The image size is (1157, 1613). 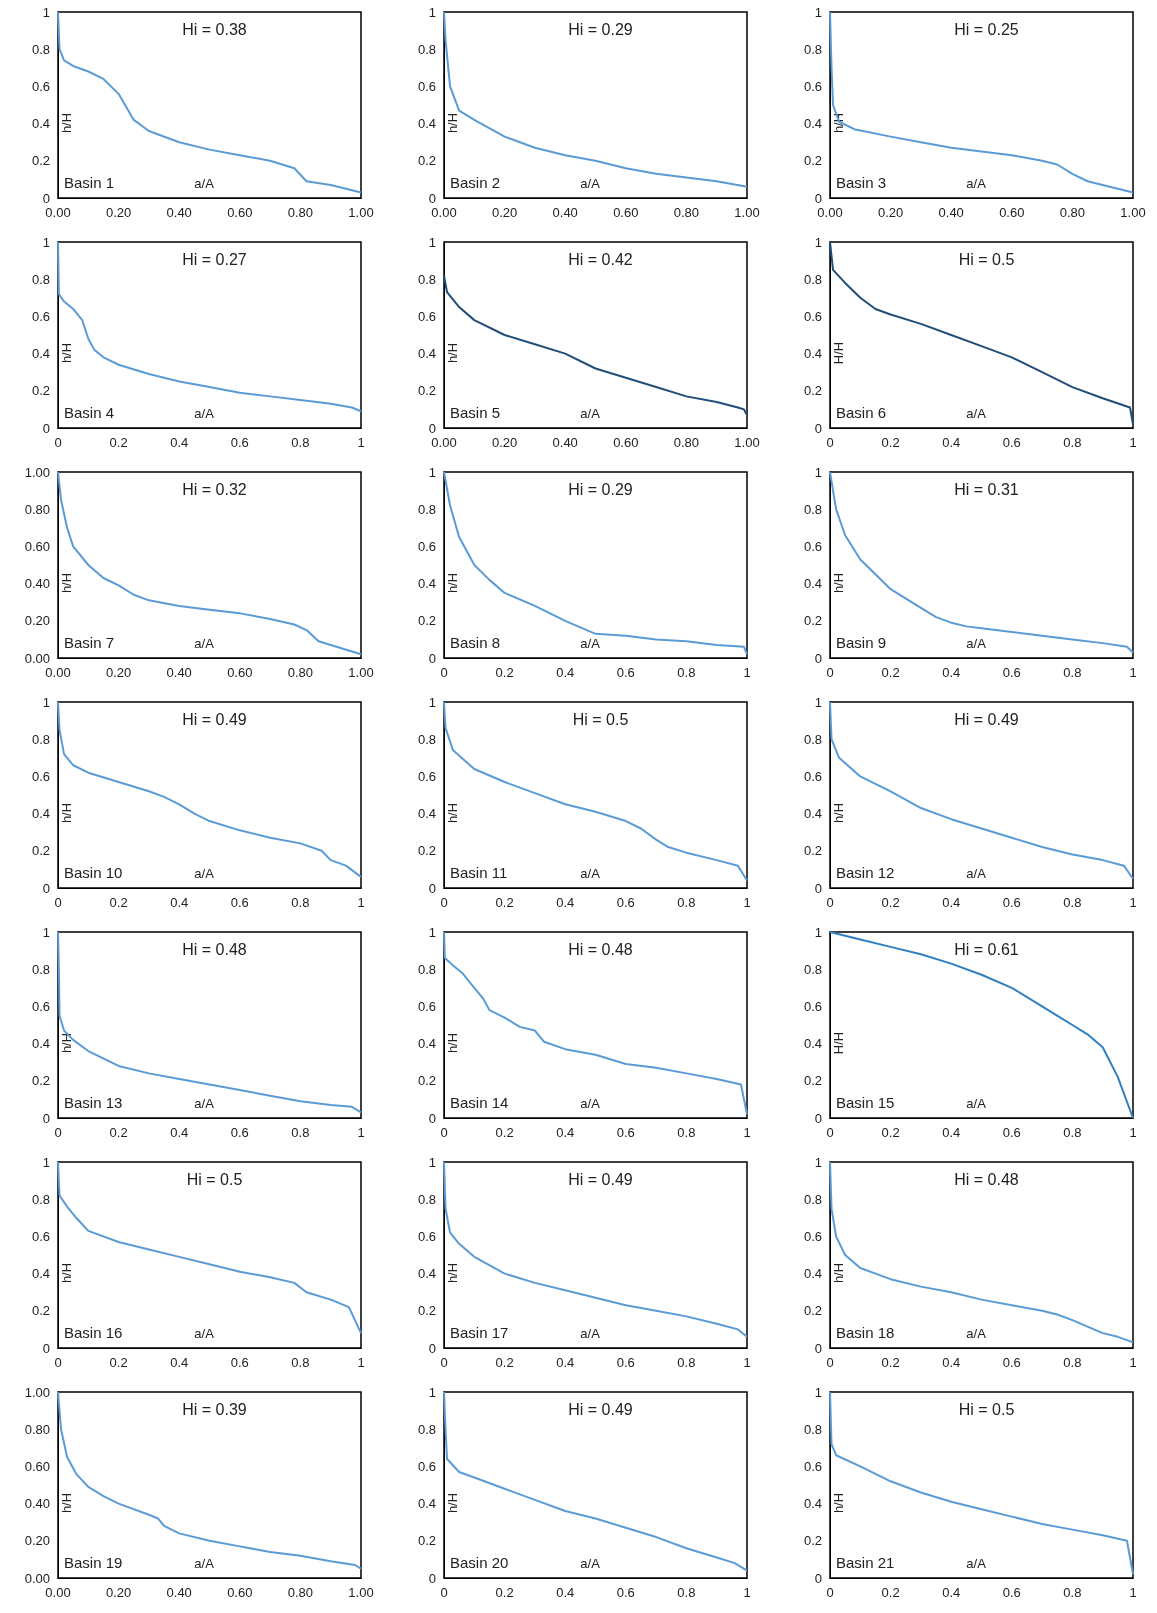 I want to click on text: Hi = 0.29, so click(x=600, y=489).